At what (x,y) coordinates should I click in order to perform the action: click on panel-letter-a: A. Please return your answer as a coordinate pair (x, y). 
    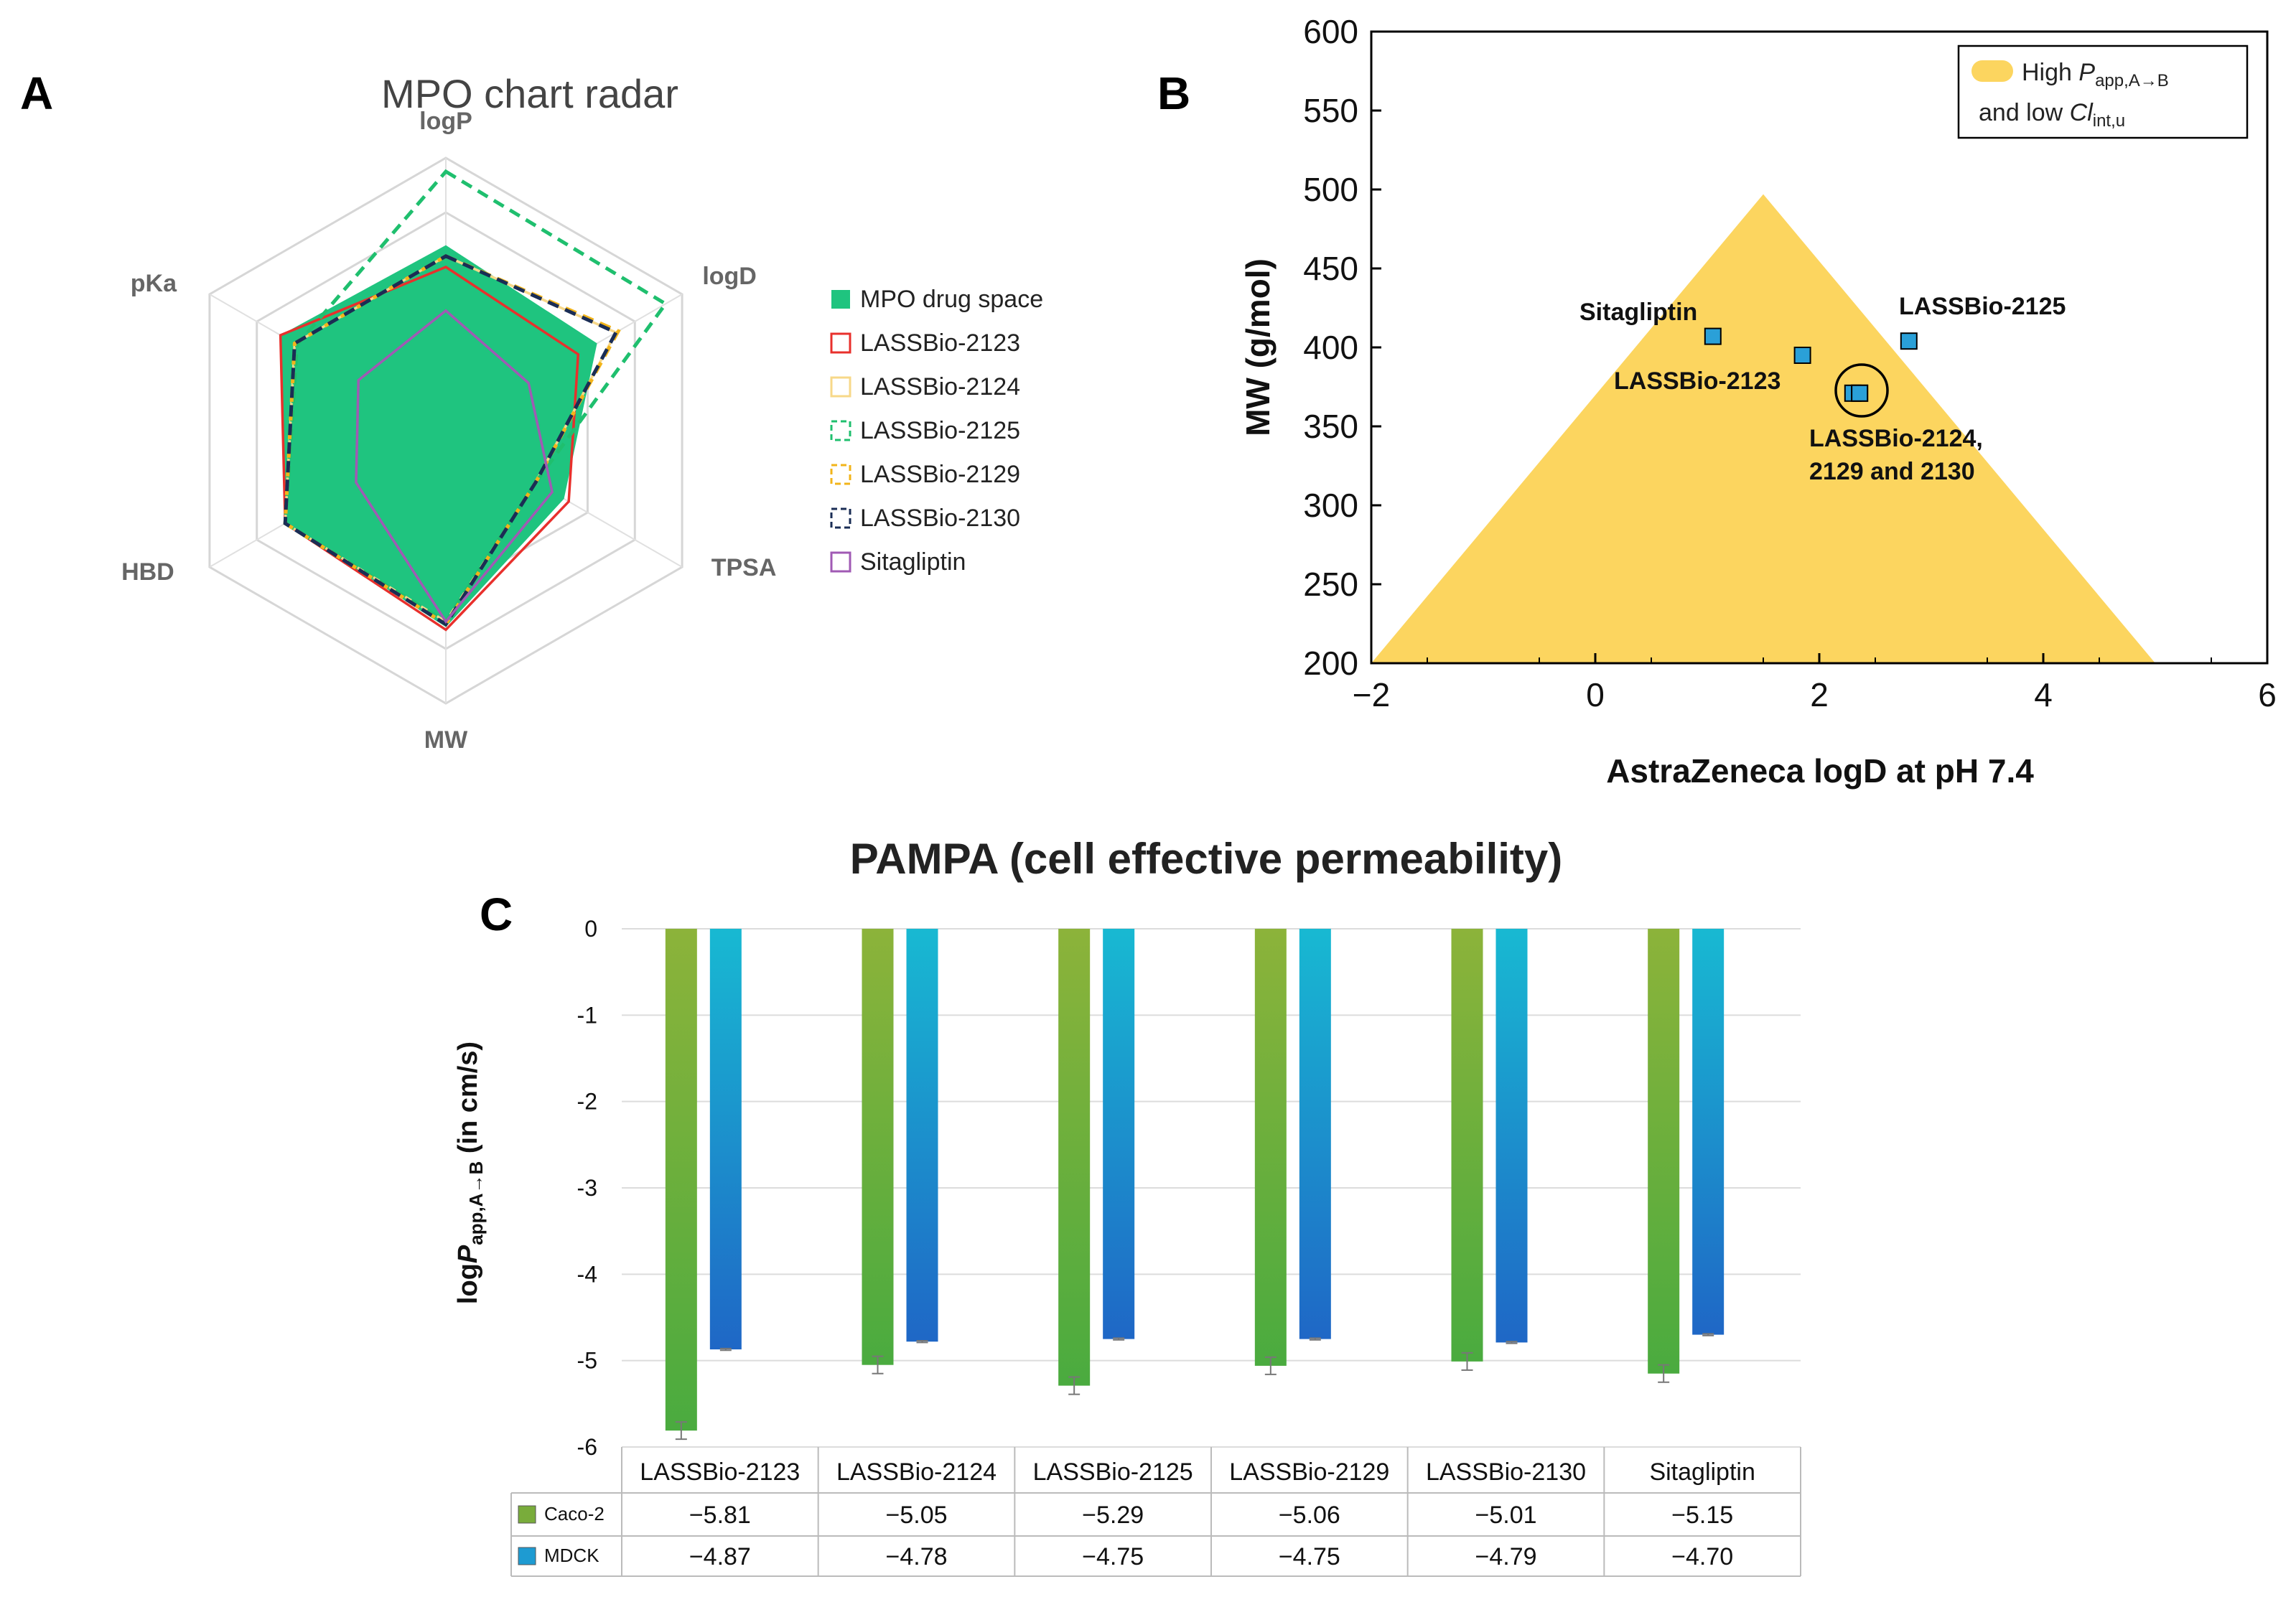
    Looking at the image, I should click on (36, 93).